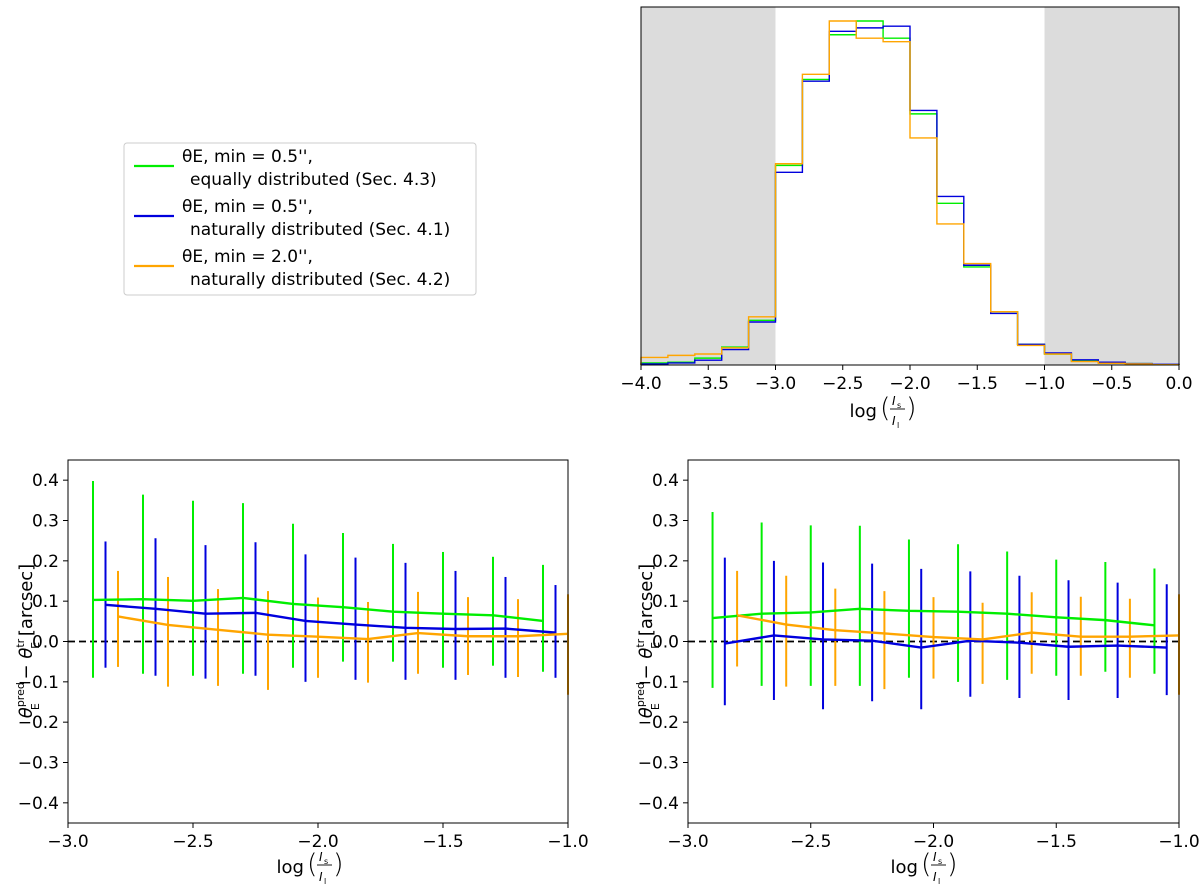 Image resolution: width=1200 pixels, height=892 pixels. What do you see at coordinates (665, 481) in the screenshot?
I see `br-ytick-label: 0.4` at bounding box center [665, 481].